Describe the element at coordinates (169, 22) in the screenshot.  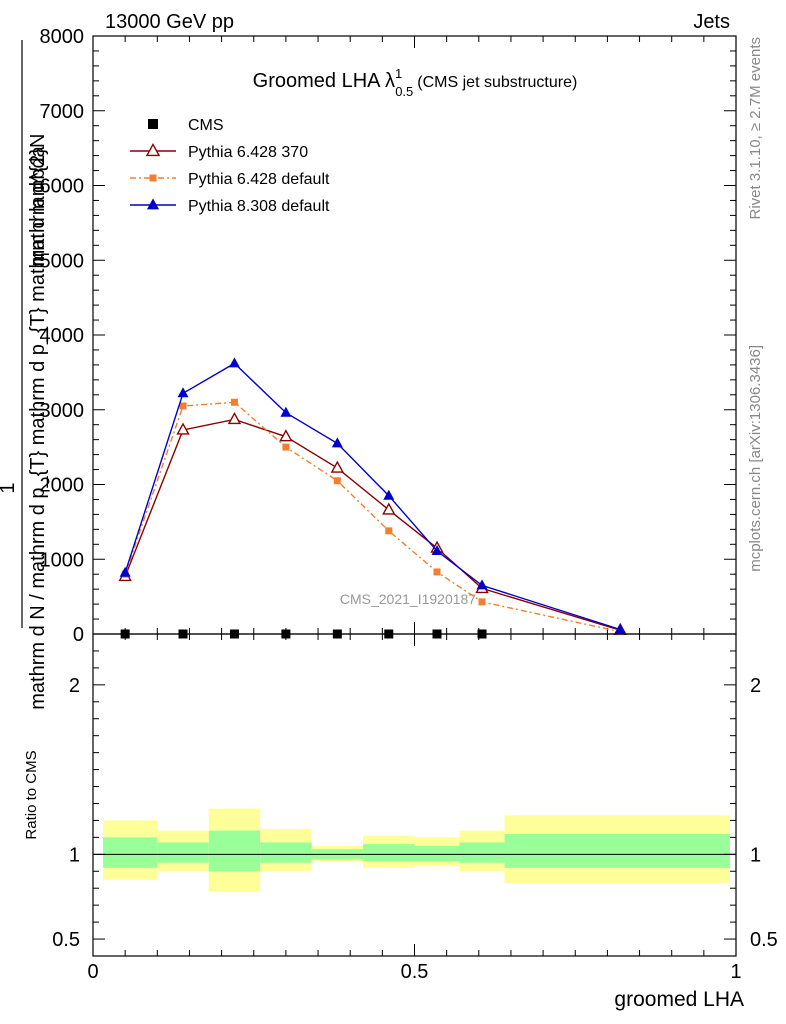
I see `energy-label: 13000 GeV pp` at that location.